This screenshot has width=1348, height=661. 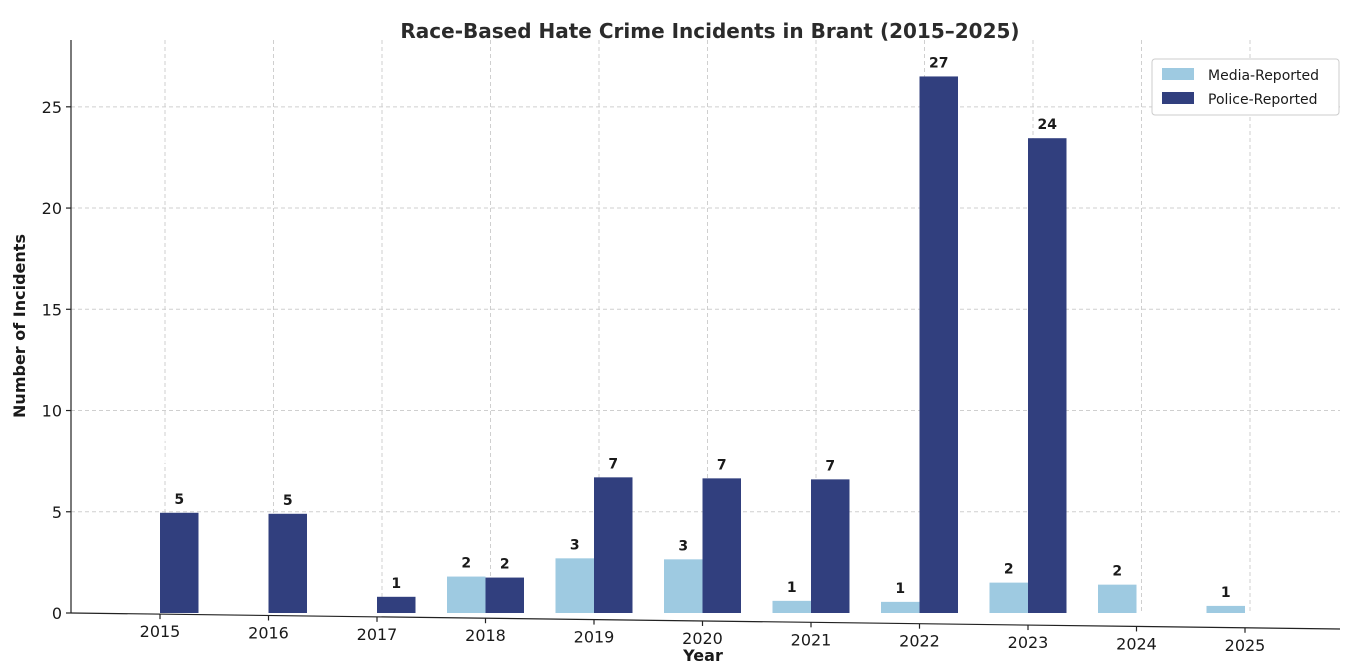 What do you see at coordinates (1047, 375) in the screenshot?
I see `bar-police-2023` at bounding box center [1047, 375].